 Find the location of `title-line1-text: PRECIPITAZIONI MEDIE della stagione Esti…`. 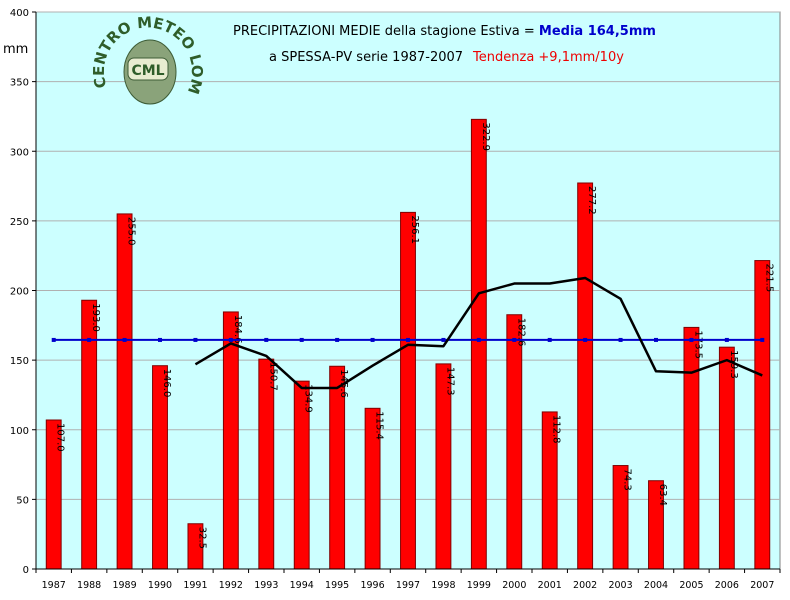

title-line1-text: PRECIPITAZIONI MEDIE della stagione Esti… is located at coordinates (386, 31).